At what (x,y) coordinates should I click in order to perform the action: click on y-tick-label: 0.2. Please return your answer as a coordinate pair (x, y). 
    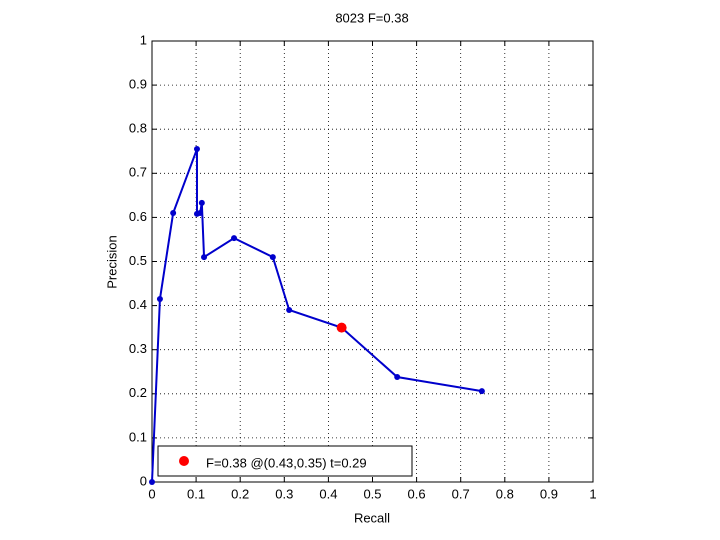
    Looking at the image, I should click on (138, 392).